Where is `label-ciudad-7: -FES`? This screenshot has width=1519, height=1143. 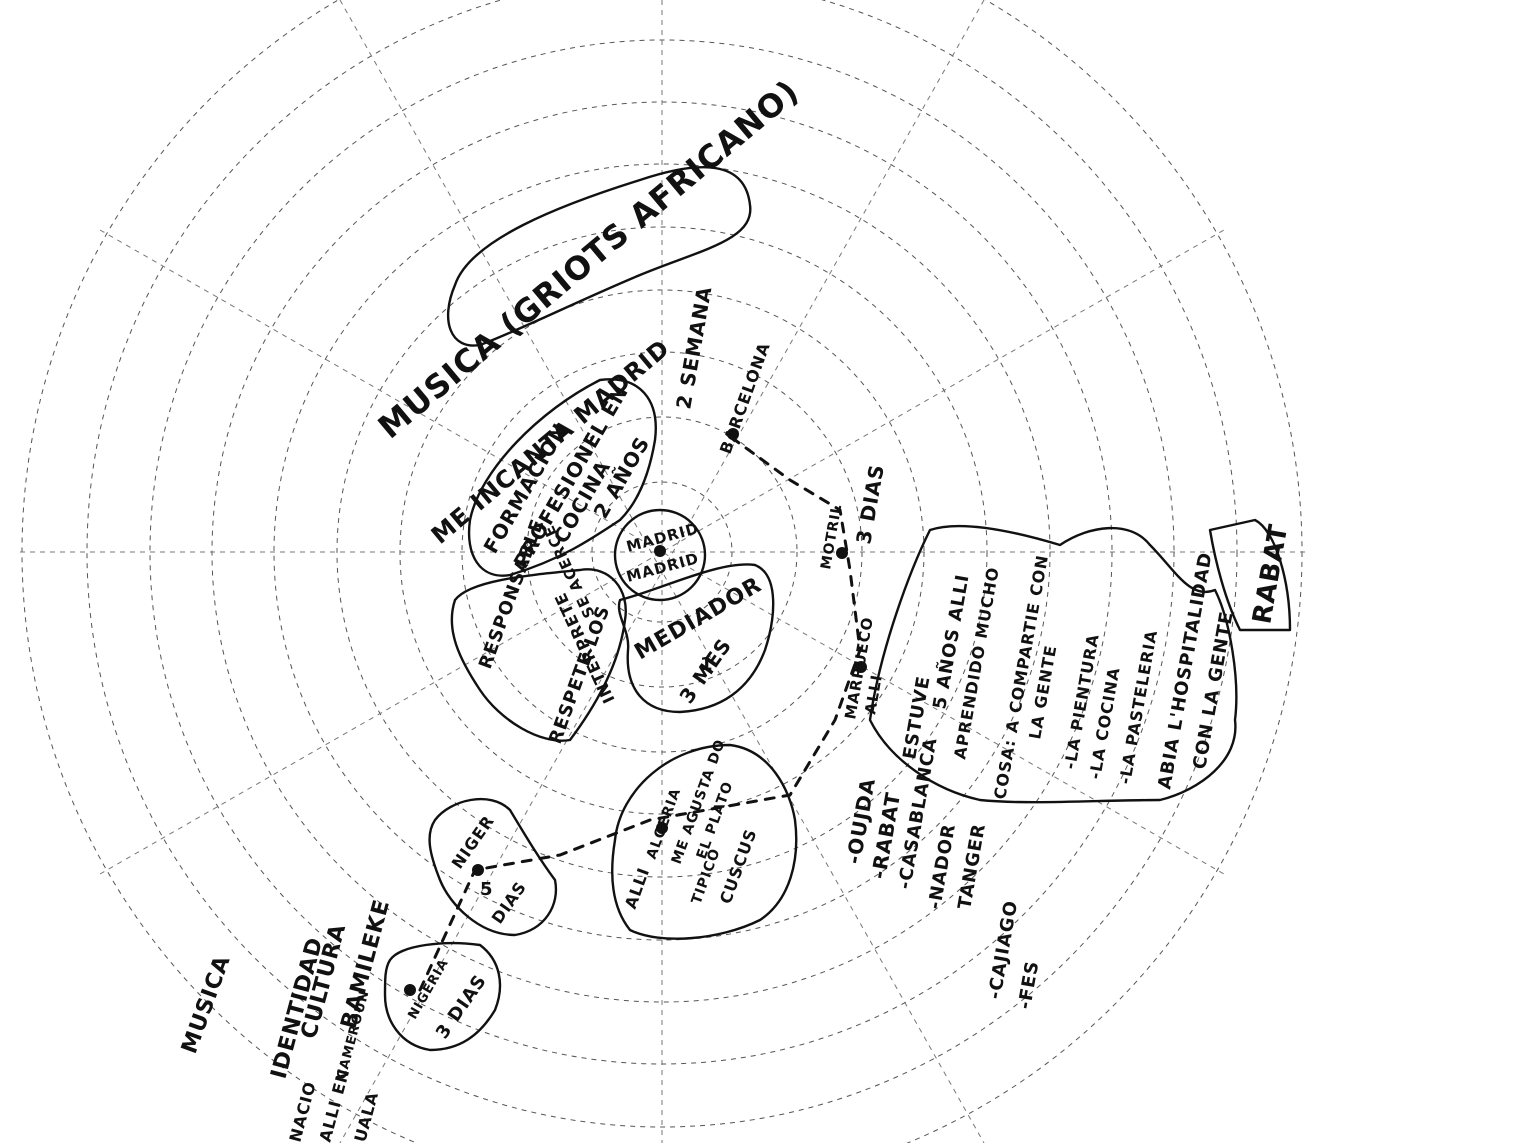
label-ciudad-7: -FES is located at coordinates (1028, 985).